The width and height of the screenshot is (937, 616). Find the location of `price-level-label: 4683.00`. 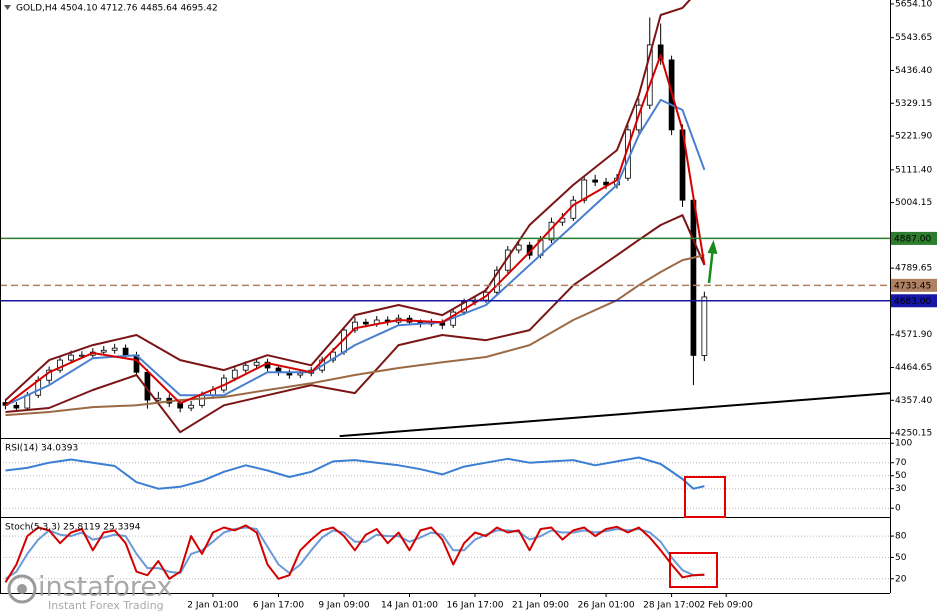

price-level-label: 4683.00 is located at coordinates (912, 302).